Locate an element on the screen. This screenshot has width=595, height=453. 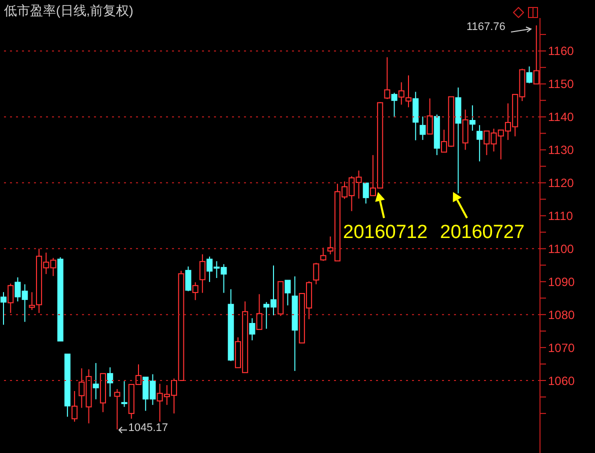
y-tick-label: 1140 is located at coordinates (561, 117).